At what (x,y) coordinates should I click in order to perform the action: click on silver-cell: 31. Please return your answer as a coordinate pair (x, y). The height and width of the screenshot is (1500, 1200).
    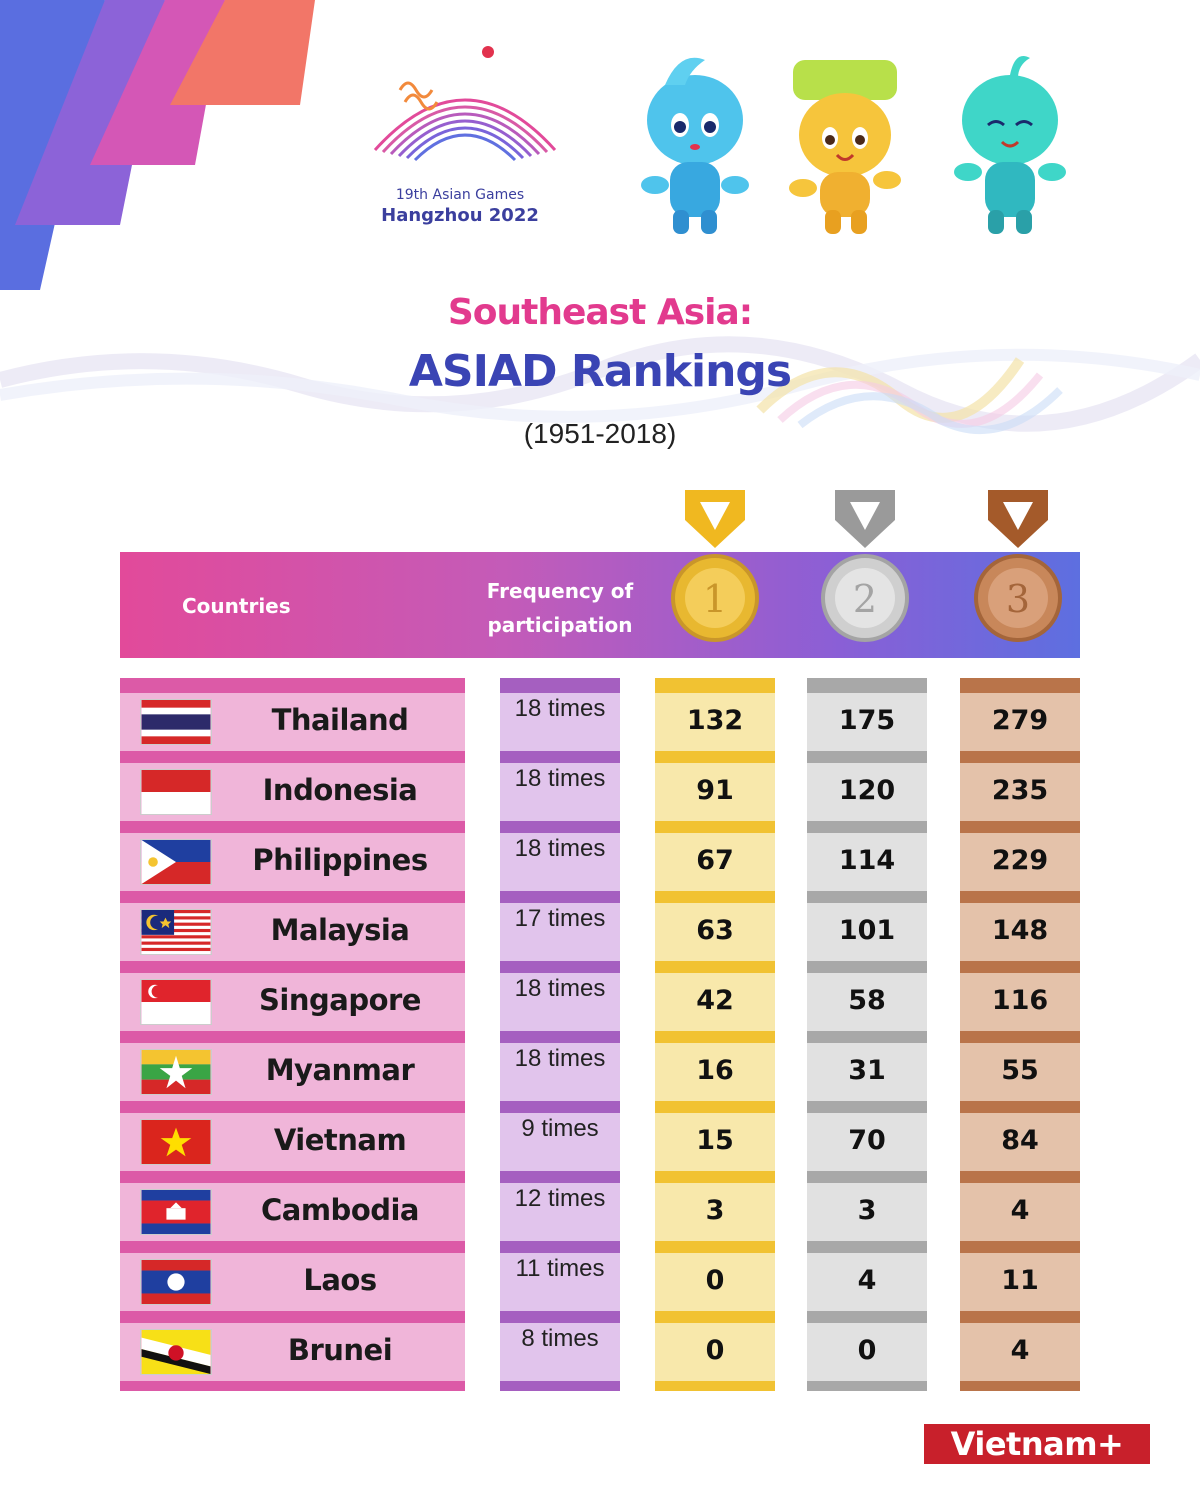
    Looking at the image, I should click on (867, 1072).